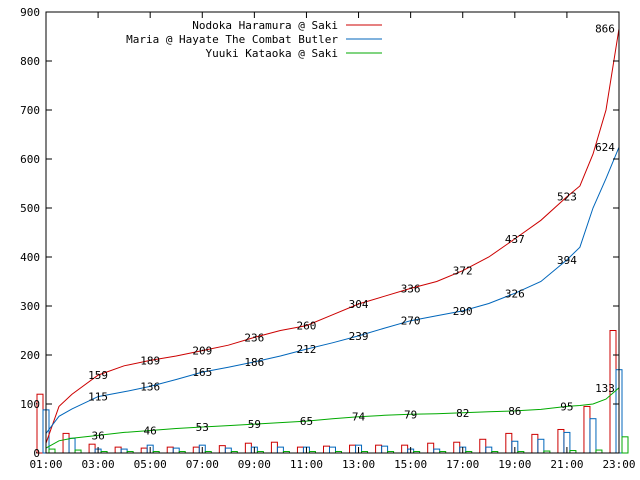  Describe the element at coordinates (410, 464) in the screenshot. I see `x-tick-label: 15:00` at that location.